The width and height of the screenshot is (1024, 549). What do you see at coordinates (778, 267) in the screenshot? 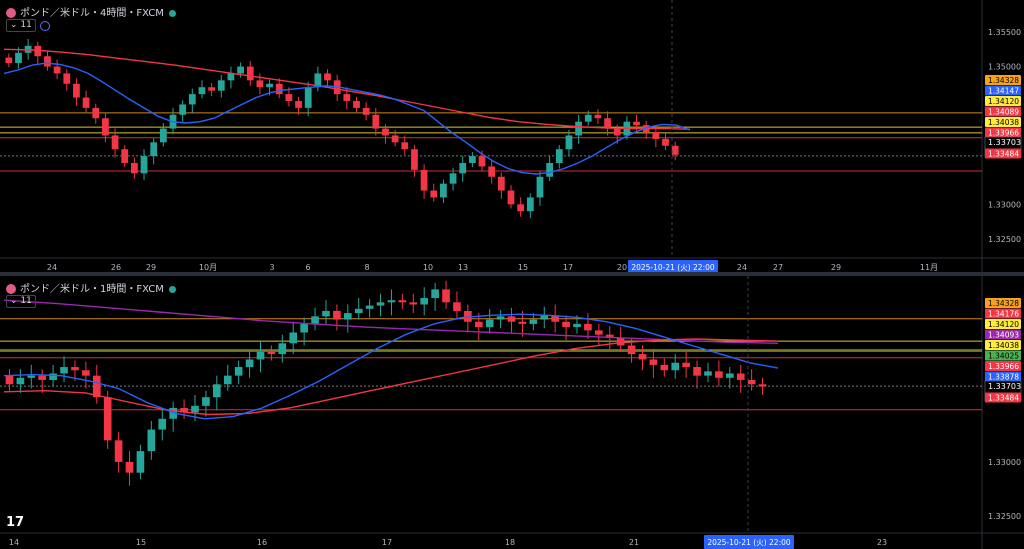
I see `date-tick-label: 27` at bounding box center [778, 267].